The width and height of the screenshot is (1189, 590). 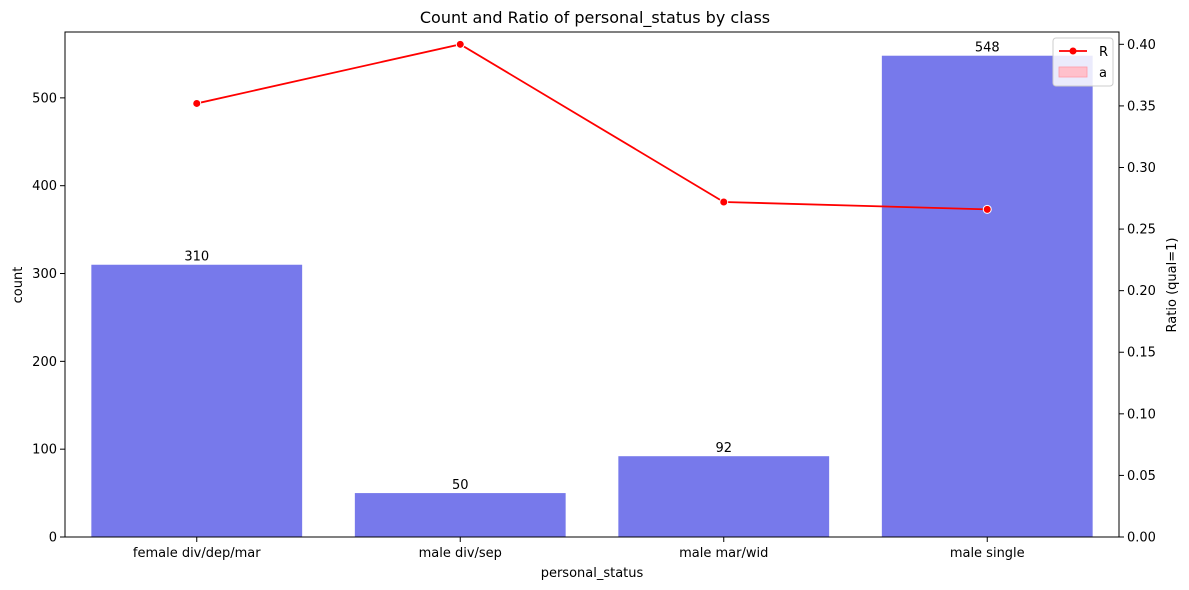 I want to click on legend-marker-swatch, so click(x=1073, y=51).